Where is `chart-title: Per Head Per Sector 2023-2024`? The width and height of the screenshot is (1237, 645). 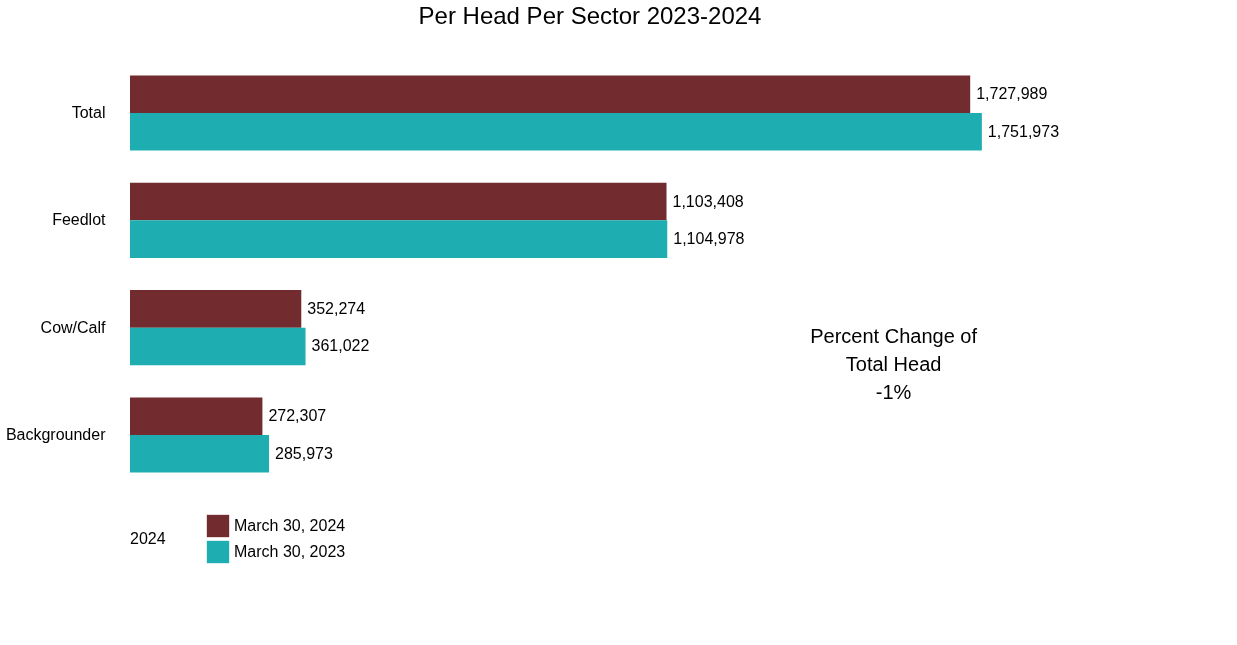
chart-title: Per Head Per Sector 2023-2024 is located at coordinates (590, 15).